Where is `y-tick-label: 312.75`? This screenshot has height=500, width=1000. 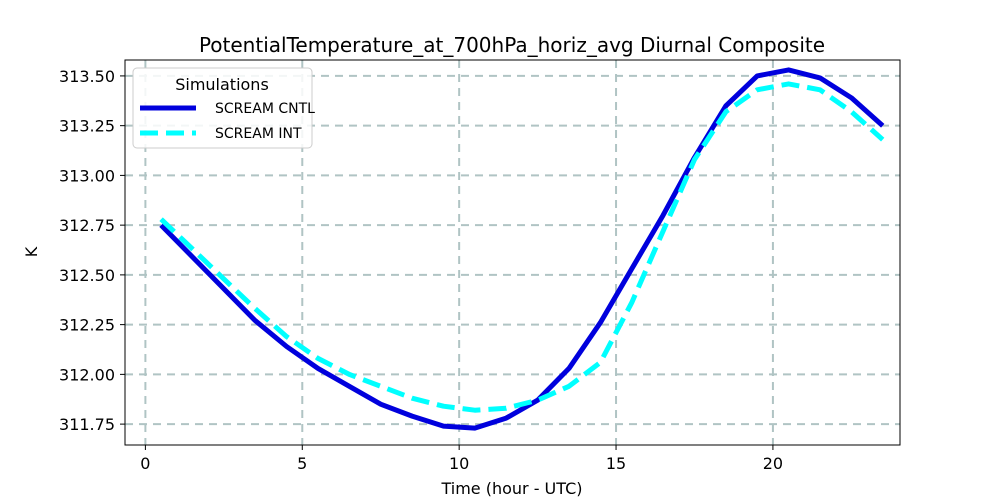 y-tick-label: 312.75 is located at coordinates (87, 225).